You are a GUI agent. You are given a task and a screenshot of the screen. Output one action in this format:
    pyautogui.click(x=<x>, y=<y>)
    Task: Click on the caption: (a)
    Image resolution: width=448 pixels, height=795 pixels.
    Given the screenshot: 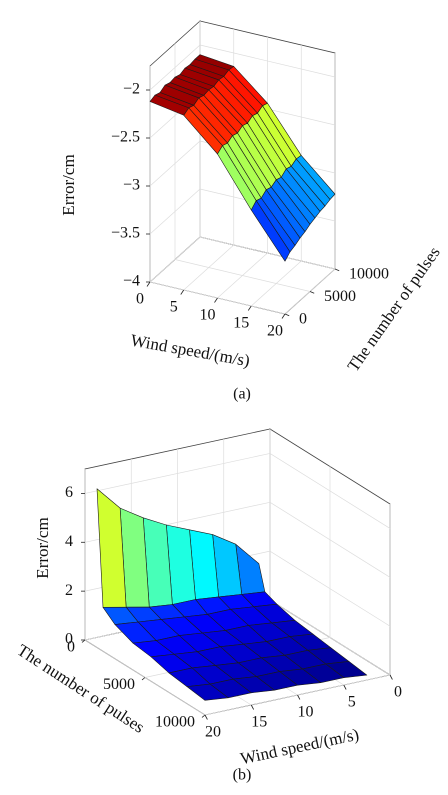 What is the action you would take?
    pyautogui.click(x=242, y=394)
    